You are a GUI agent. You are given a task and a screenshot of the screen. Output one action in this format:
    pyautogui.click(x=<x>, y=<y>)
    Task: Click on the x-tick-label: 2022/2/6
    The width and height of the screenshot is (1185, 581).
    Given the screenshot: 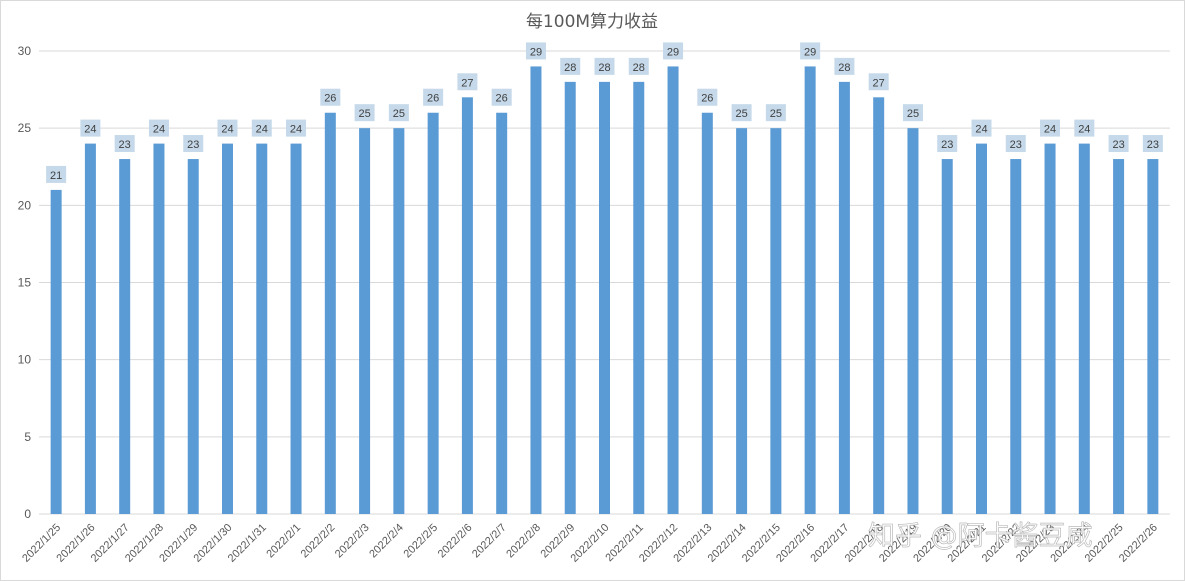 What is the action you would take?
    pyautogui.click(x=455, y=541)
    